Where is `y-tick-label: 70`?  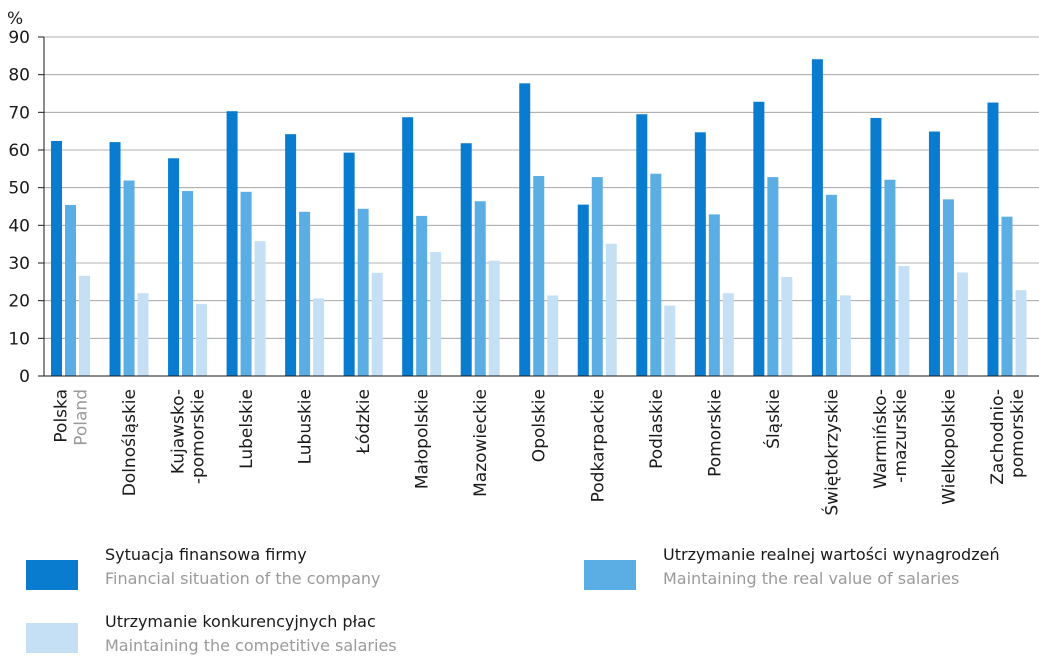 y-tick-label: 70 is located at coordinates (19, 113).